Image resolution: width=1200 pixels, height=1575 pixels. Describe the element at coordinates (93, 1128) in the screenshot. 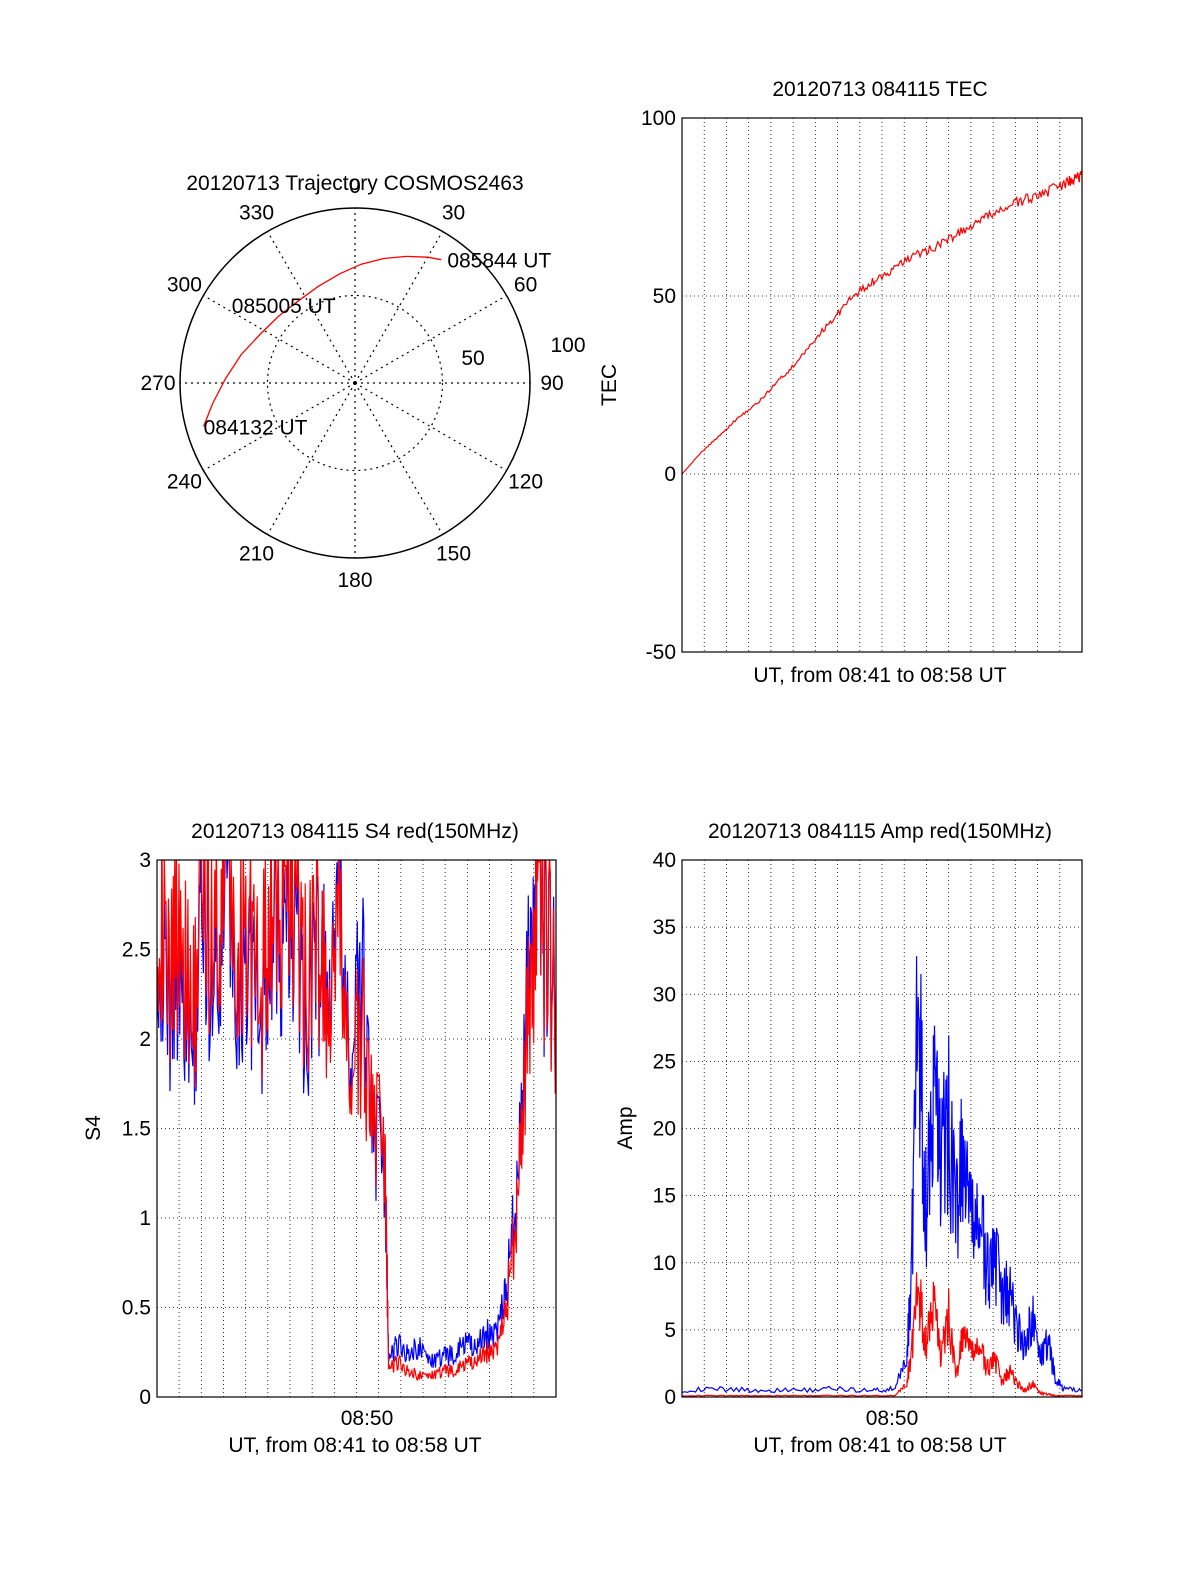

I see `s4-ylabel: S4` at that location.